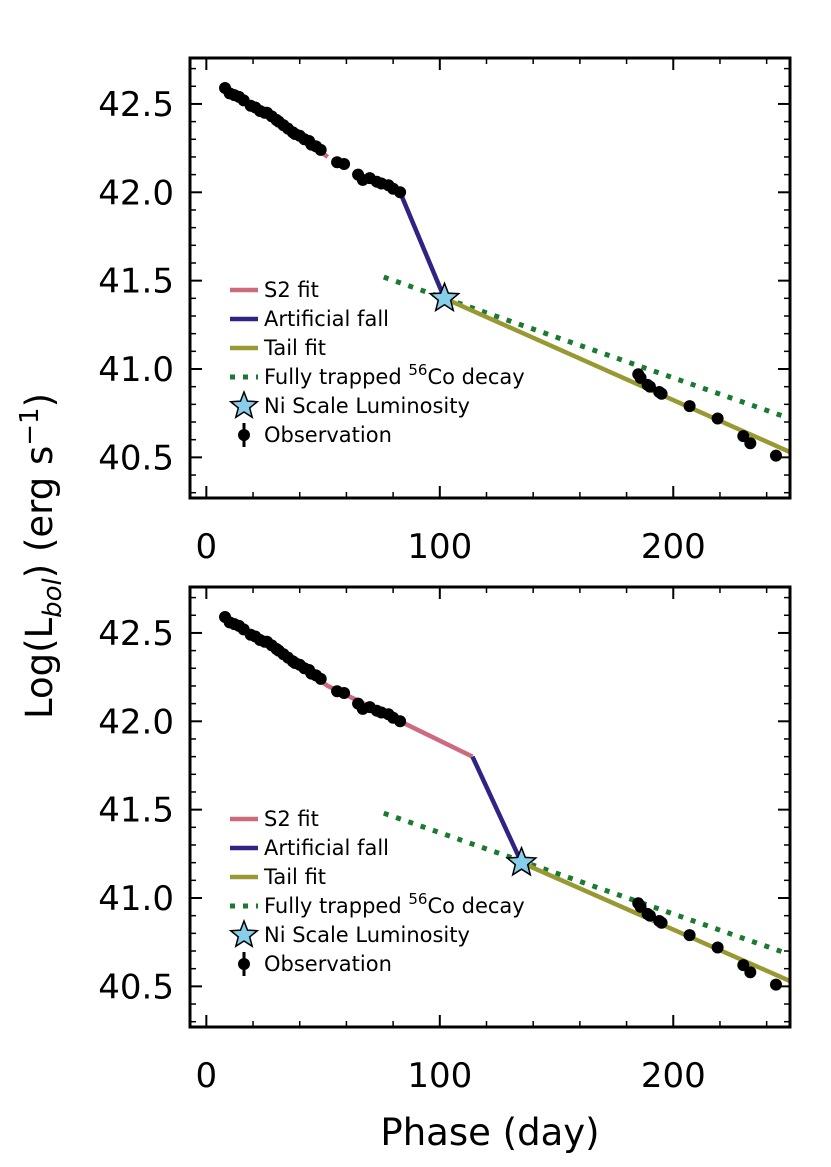 The height and width of the screenshot is (1167, 831). What do you see at coordinates (616, 375) in the screenshot?
I see `tail-fit-line` at bounding box center [616, 375].